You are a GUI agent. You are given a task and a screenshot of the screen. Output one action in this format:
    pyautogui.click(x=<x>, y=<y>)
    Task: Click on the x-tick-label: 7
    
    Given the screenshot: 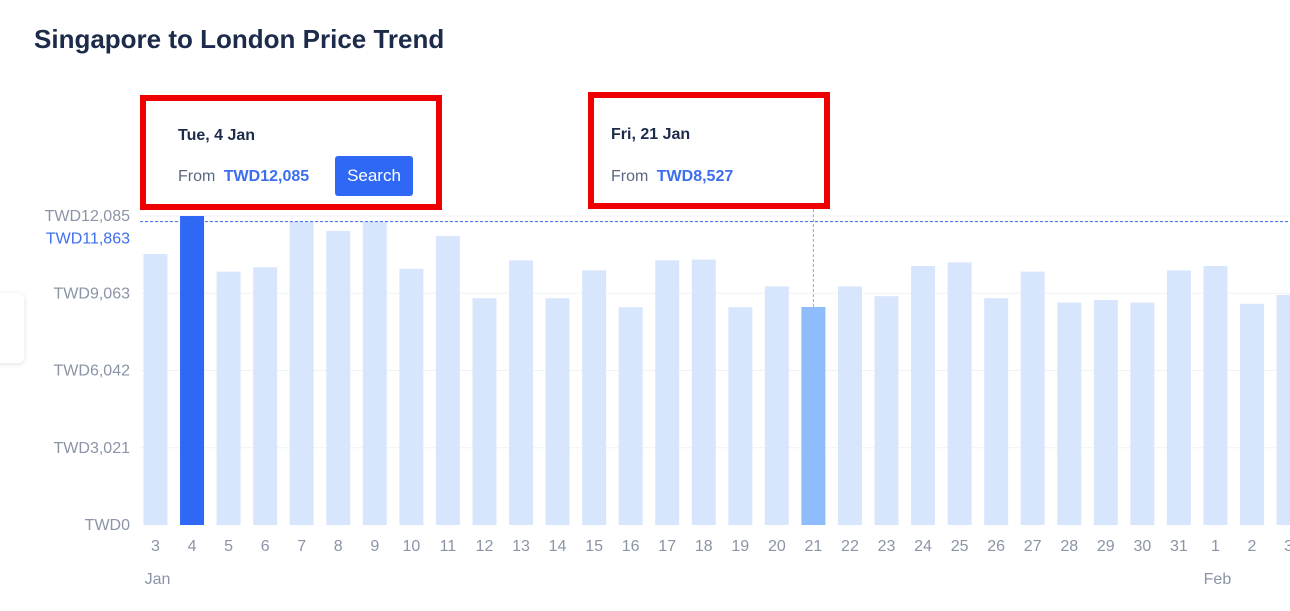 What is the action you would take?
    pyautogui.click(x=301, y=546)
    